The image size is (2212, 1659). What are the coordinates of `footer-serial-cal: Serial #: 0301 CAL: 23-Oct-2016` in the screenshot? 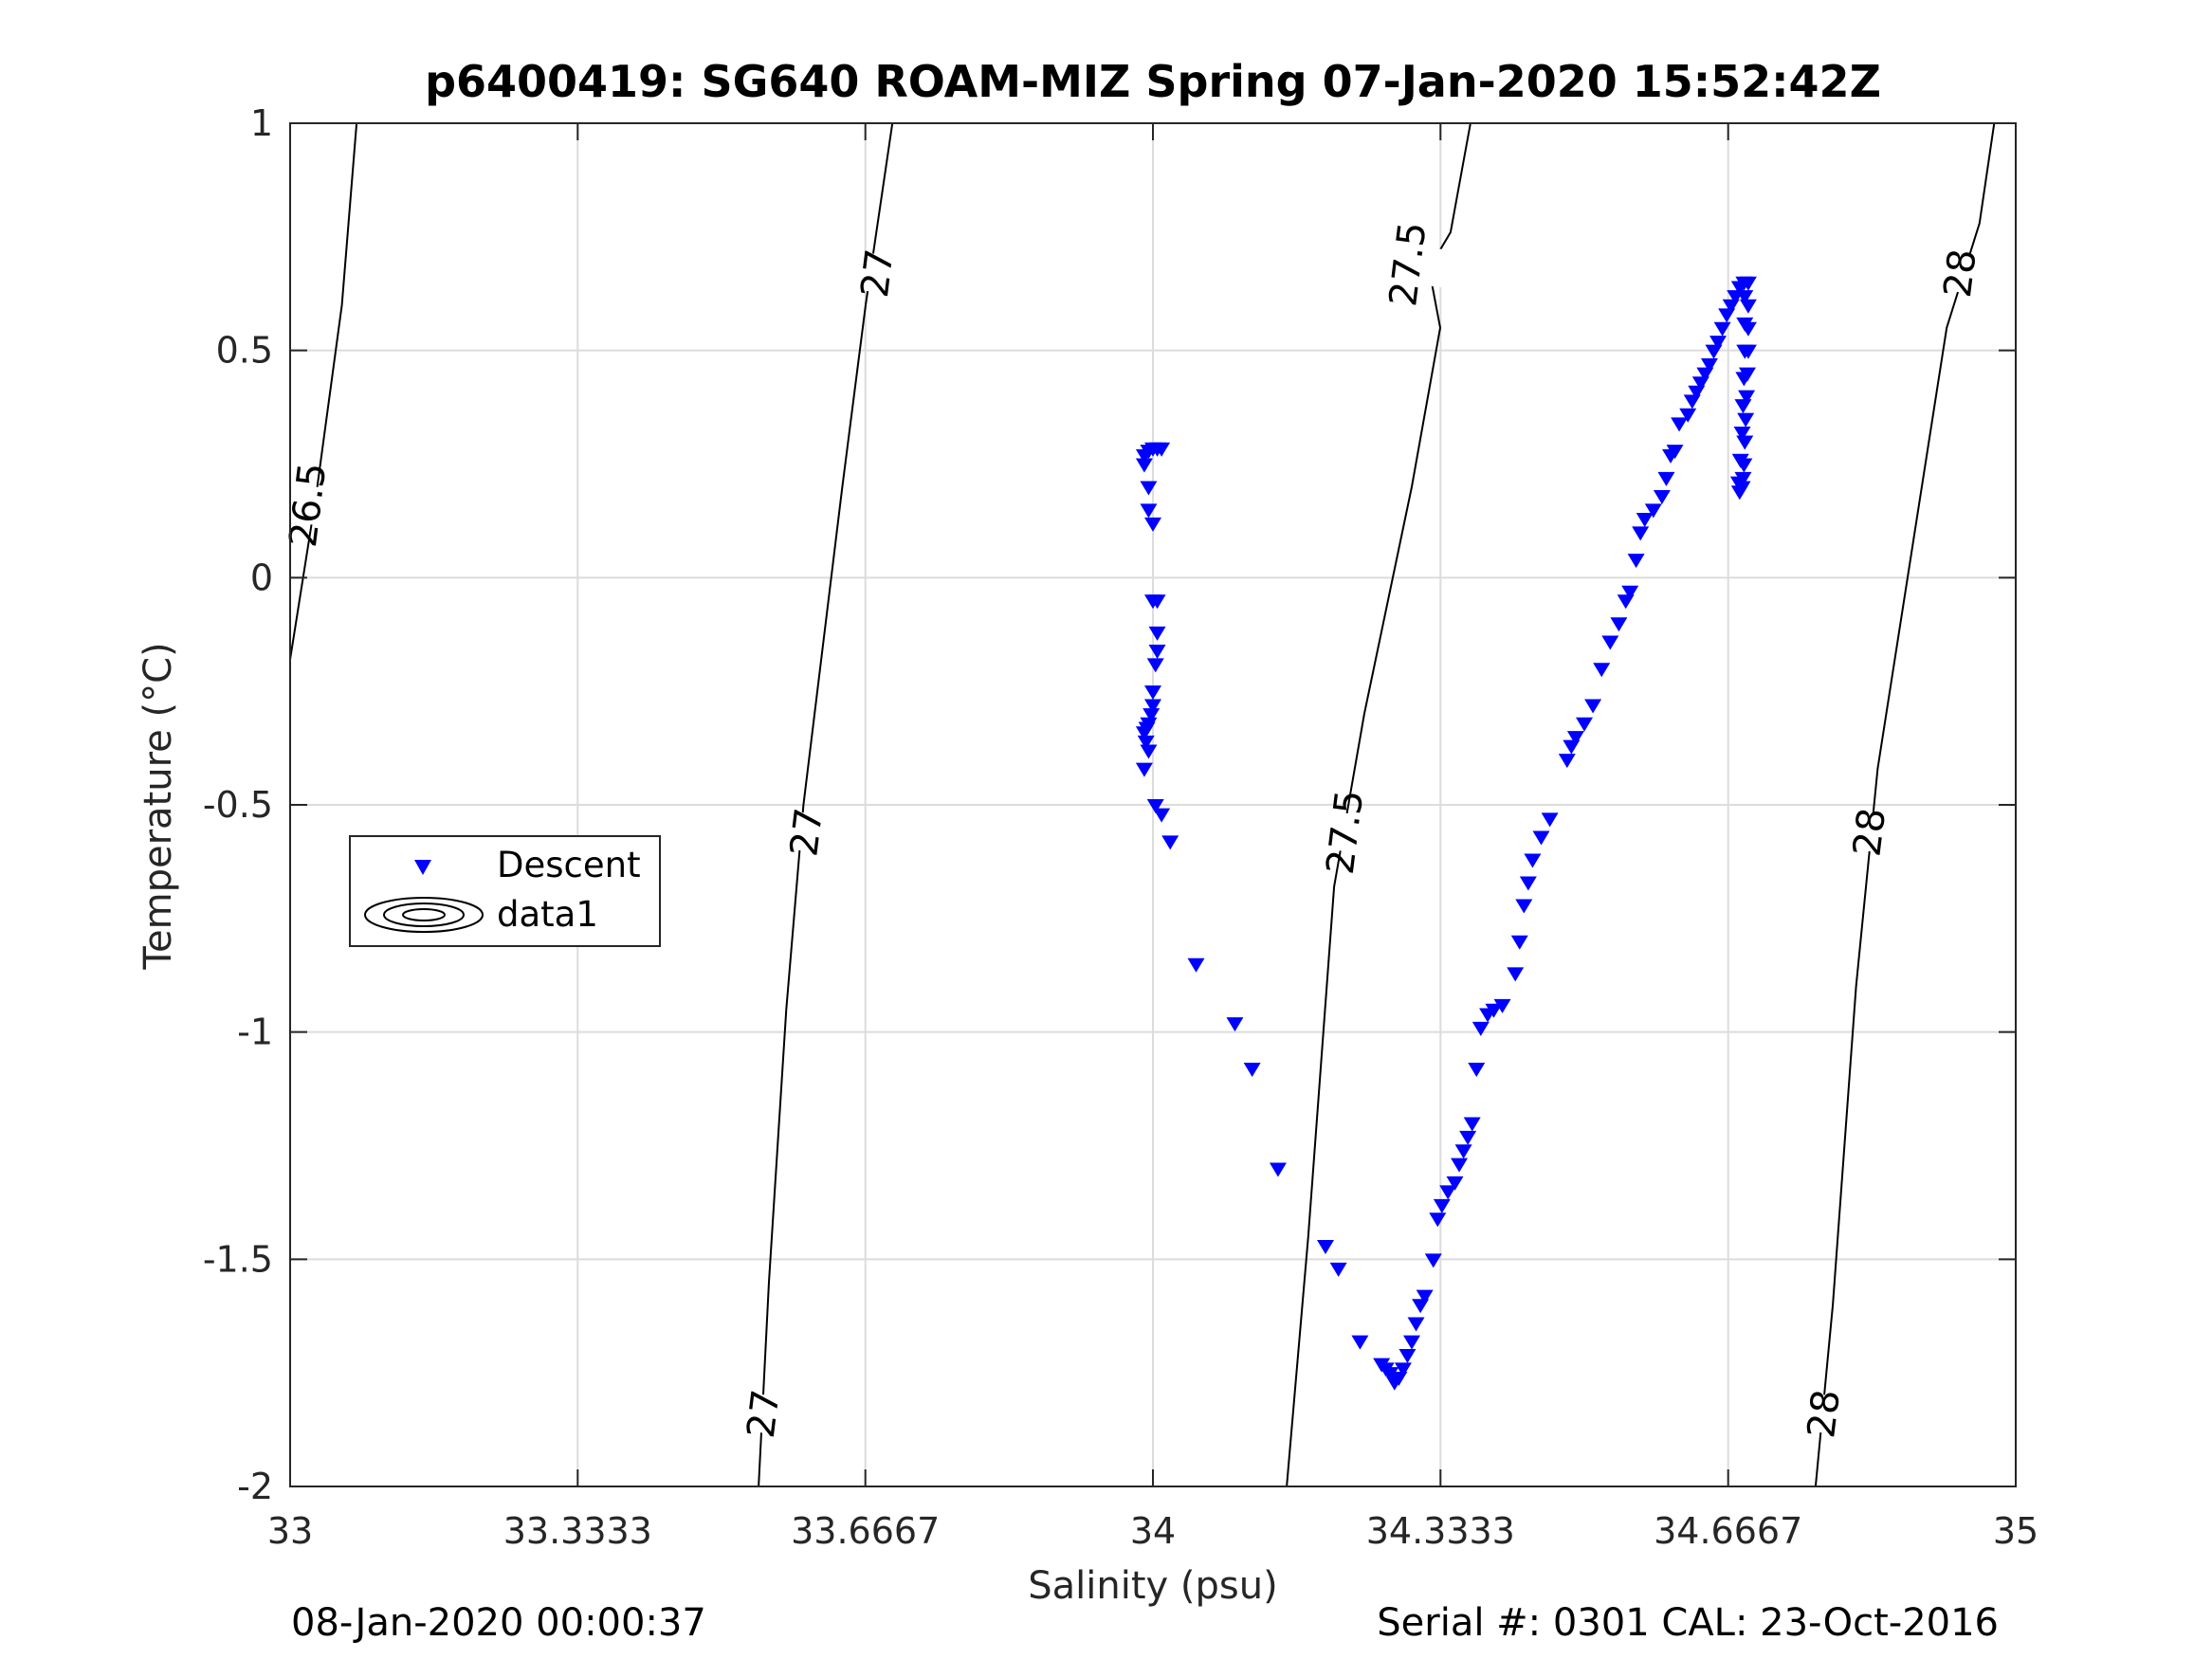 It's located at (1688, 1623).